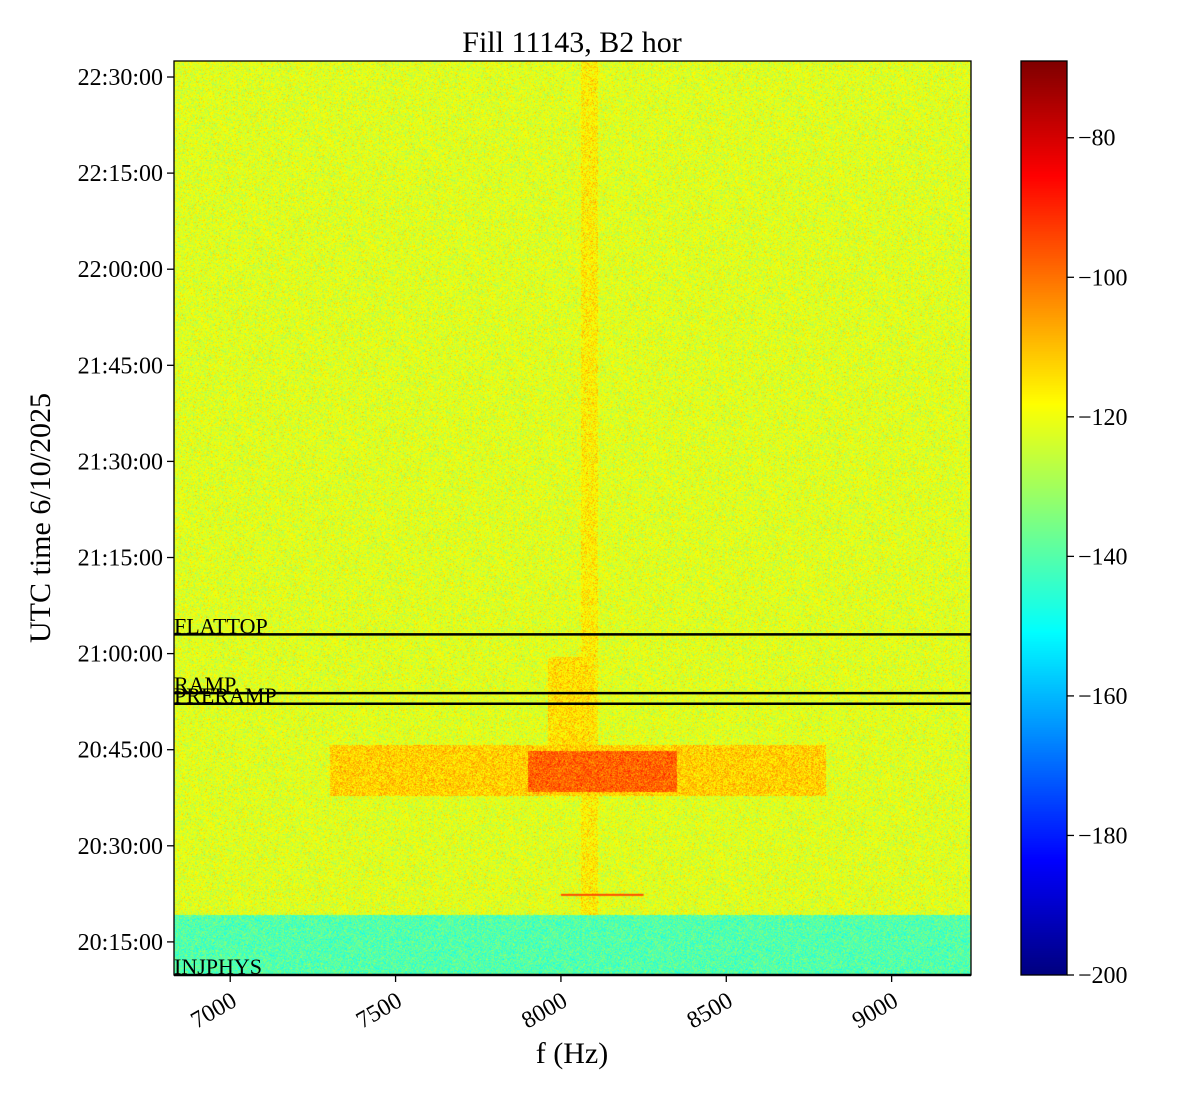  I want to click on colorbar-frame, so click(1044, 518).